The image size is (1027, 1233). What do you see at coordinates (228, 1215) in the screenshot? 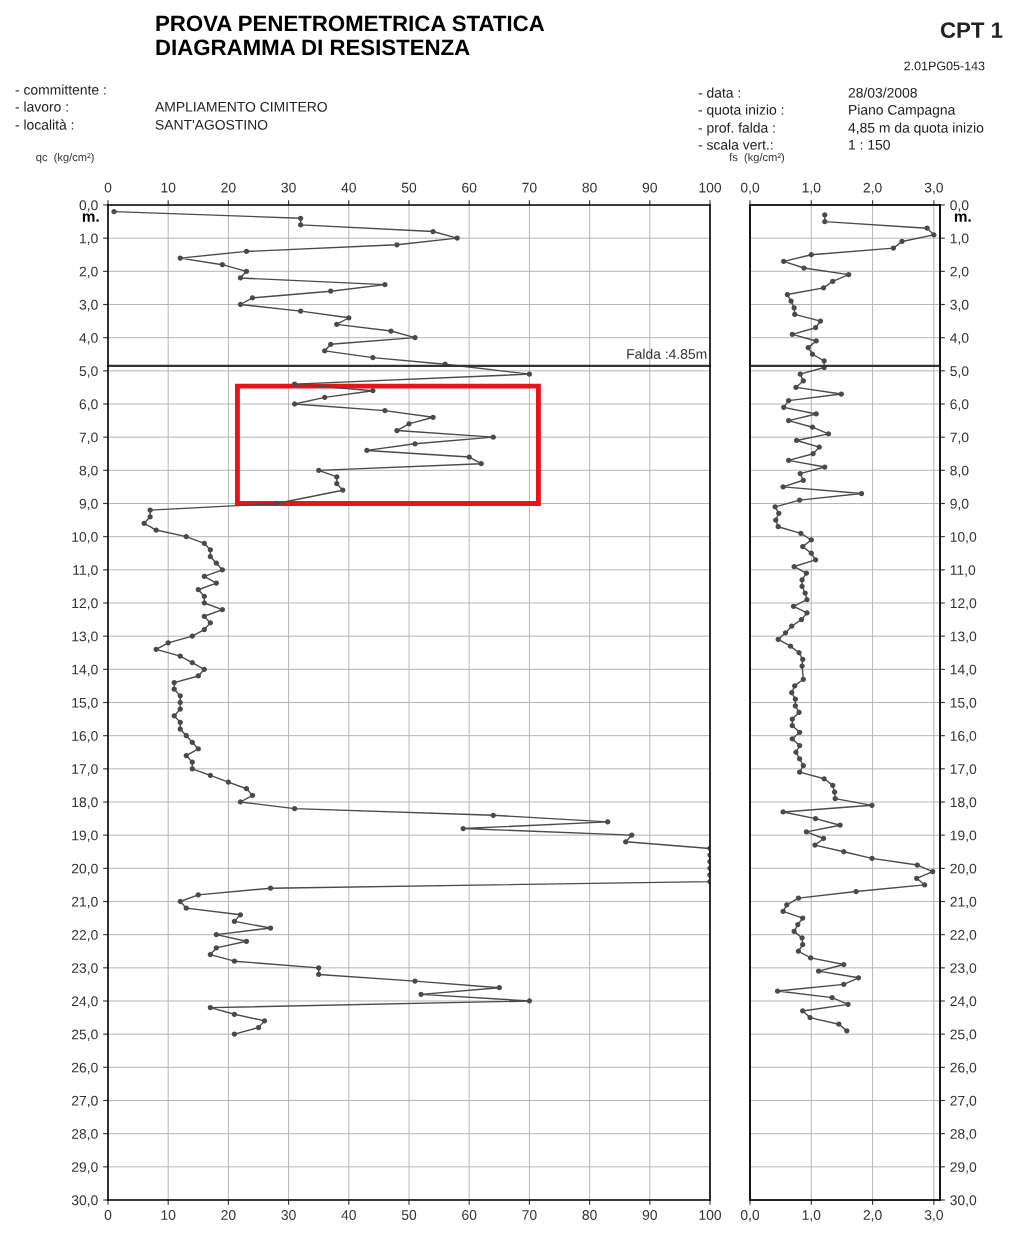
I see `x-tick-label: 20` at bounding box center [228, 1215].